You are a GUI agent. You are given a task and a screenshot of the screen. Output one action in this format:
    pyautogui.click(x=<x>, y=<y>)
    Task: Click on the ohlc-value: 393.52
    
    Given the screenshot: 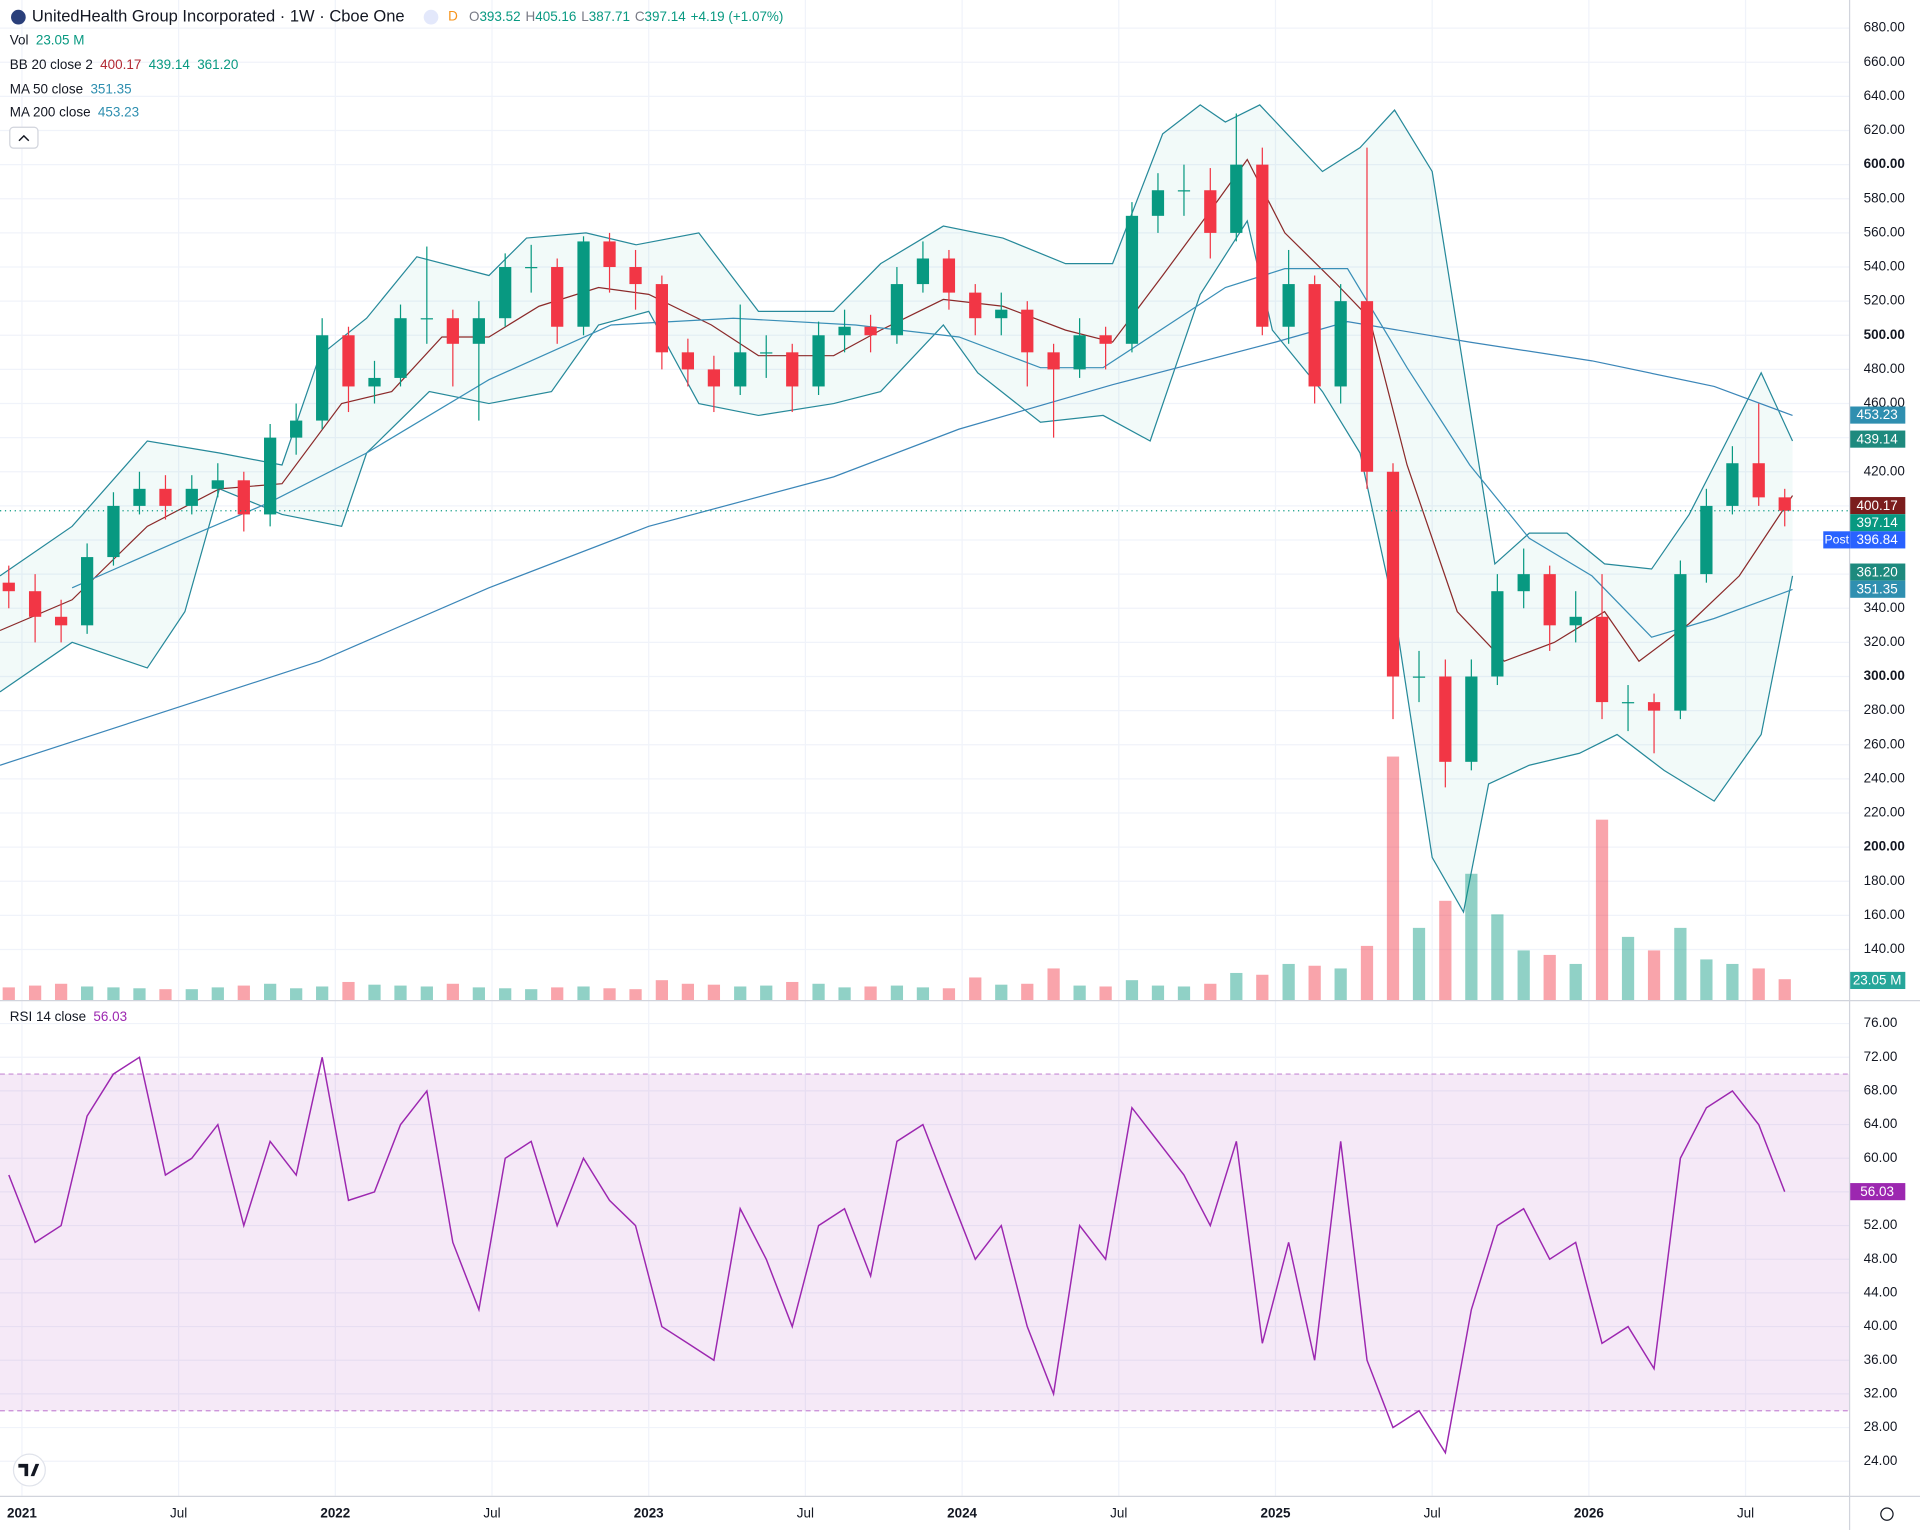 What is the action you would take?
    pyautogui.click(x=499, y=16)
    